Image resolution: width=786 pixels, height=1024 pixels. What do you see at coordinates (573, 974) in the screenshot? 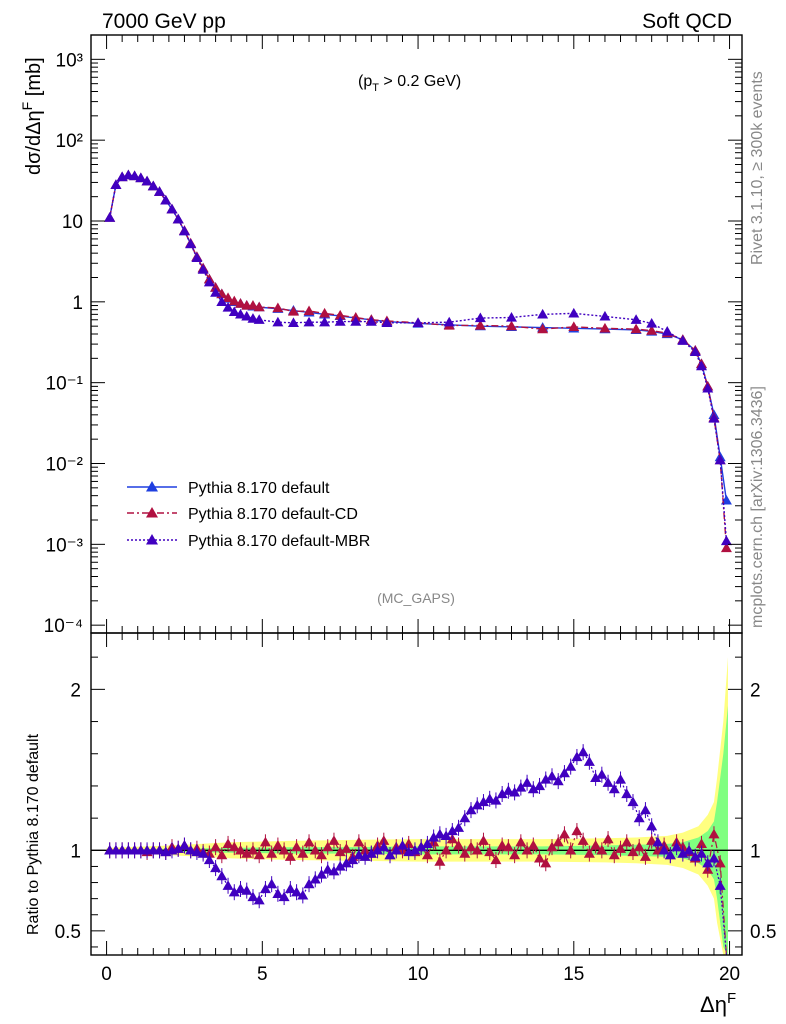
I see `x-tick-label: 15` at bounding box center [573, 974].